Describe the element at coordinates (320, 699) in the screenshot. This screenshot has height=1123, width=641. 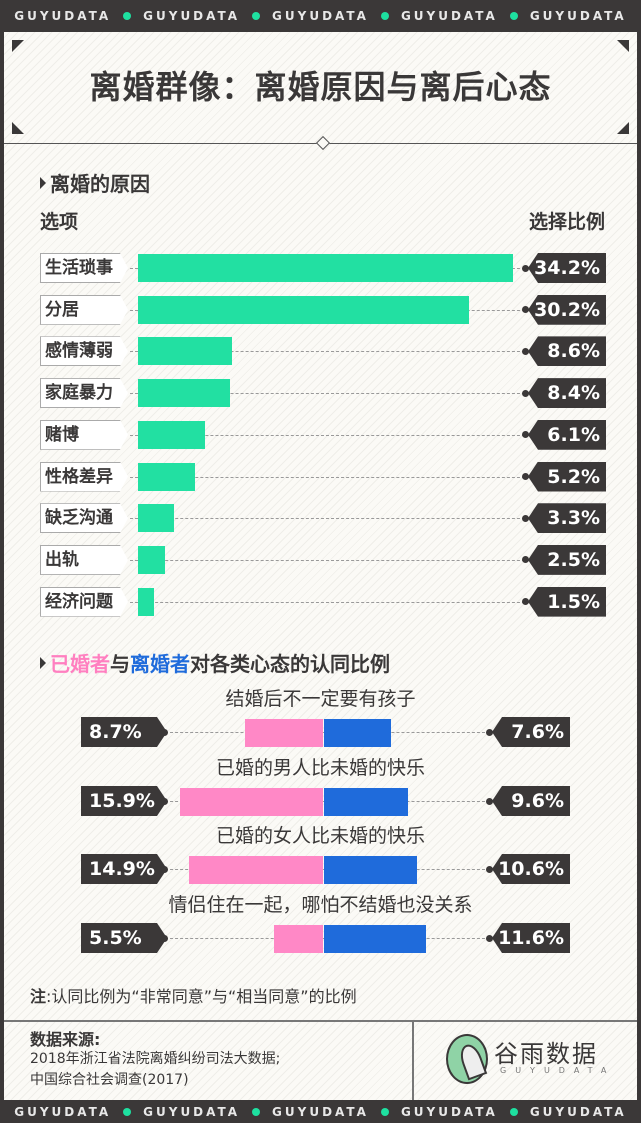
I see `statement-label: 结婚后不一定要有孩子` at that location.